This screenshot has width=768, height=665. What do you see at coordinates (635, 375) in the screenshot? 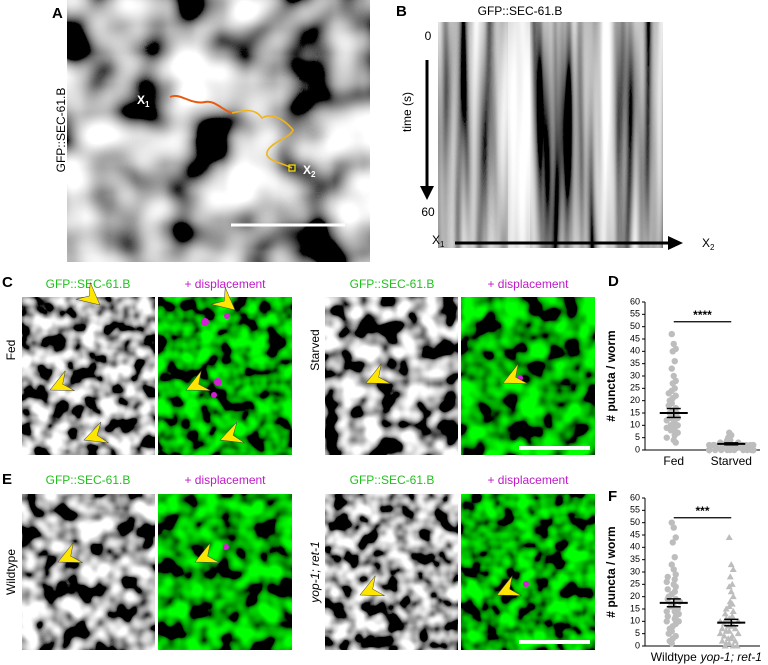
I see `y-tick-label: 30` at bounding box center [635, 375].